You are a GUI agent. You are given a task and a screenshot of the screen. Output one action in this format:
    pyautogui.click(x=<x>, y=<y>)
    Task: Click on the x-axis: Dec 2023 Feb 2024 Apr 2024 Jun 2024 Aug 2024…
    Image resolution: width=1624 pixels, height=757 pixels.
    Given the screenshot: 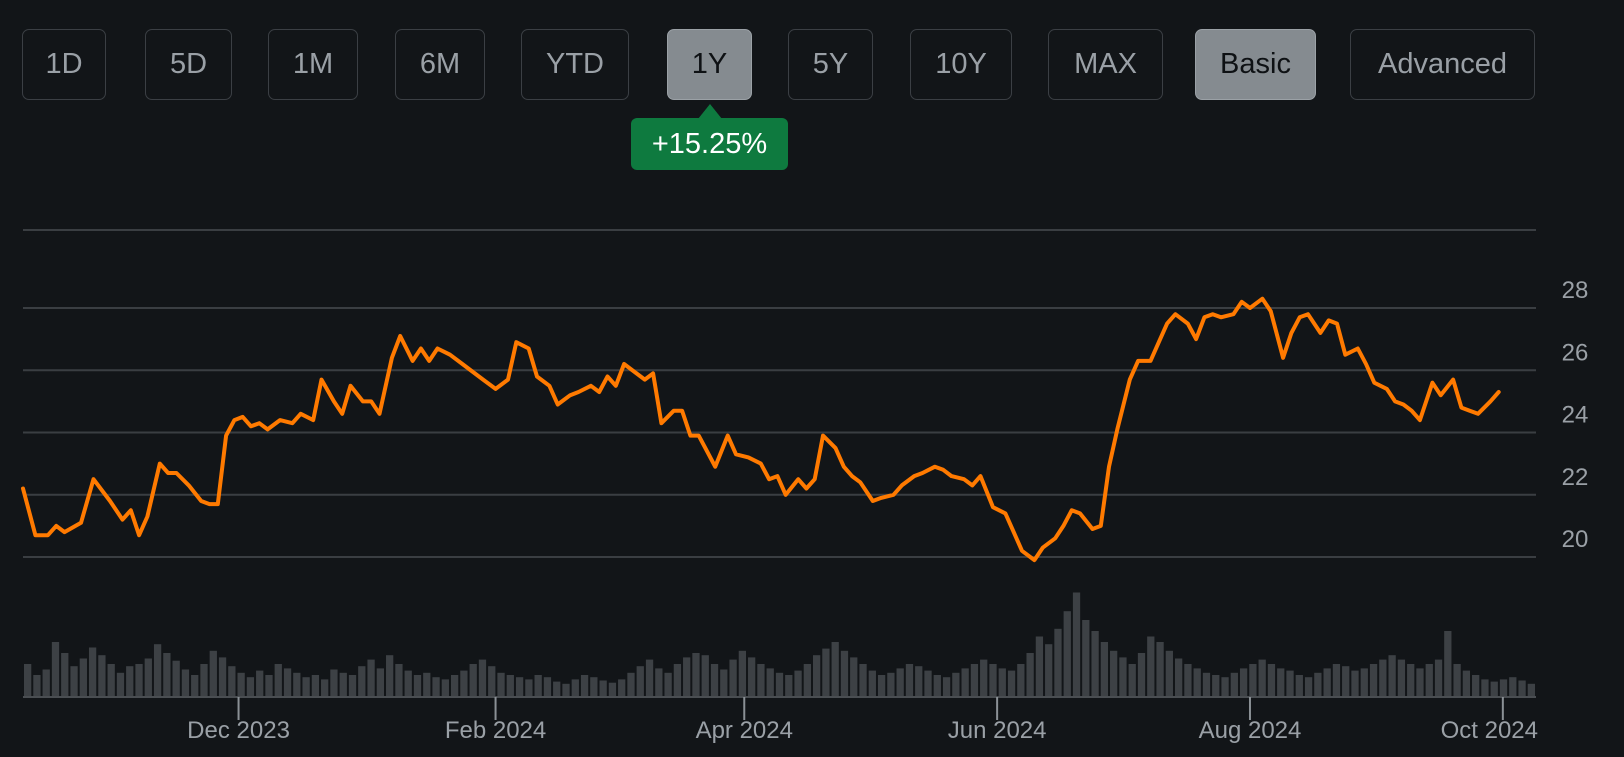 What is the action you would take?
    pyautogui.click(x=780, y=720)
    